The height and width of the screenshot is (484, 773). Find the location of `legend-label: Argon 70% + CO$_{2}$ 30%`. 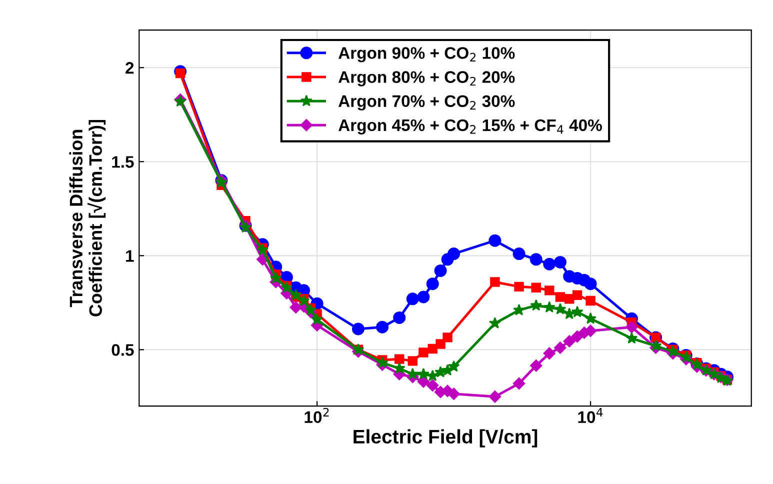

legend-label: Argon 70% + CO$_{2}$ 30% is located at coordinates (426, 102).